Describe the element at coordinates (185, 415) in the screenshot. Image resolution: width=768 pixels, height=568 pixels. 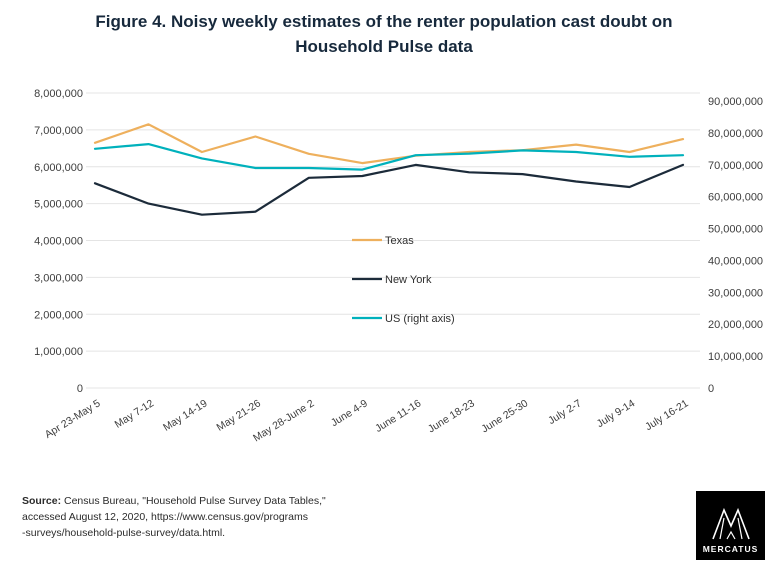
I see `svg-text: May 14-19` at that location.